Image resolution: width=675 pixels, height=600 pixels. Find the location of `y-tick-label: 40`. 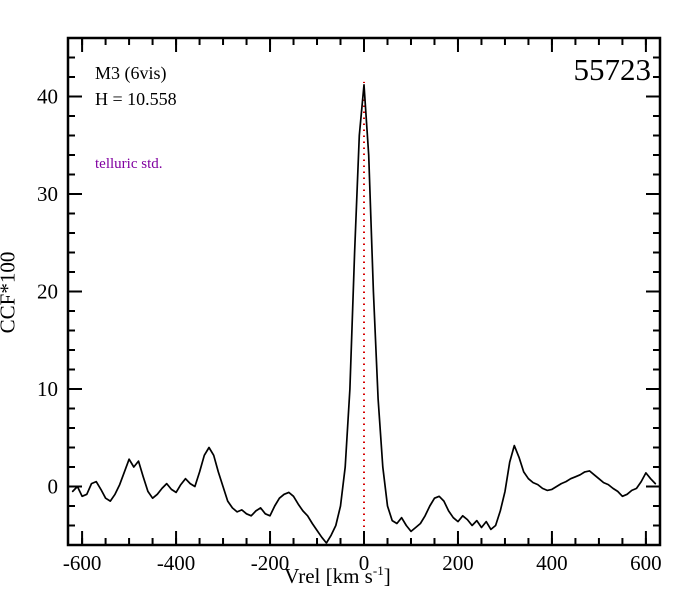

y-tick-label: 40 is located at coordinates (47, 97).